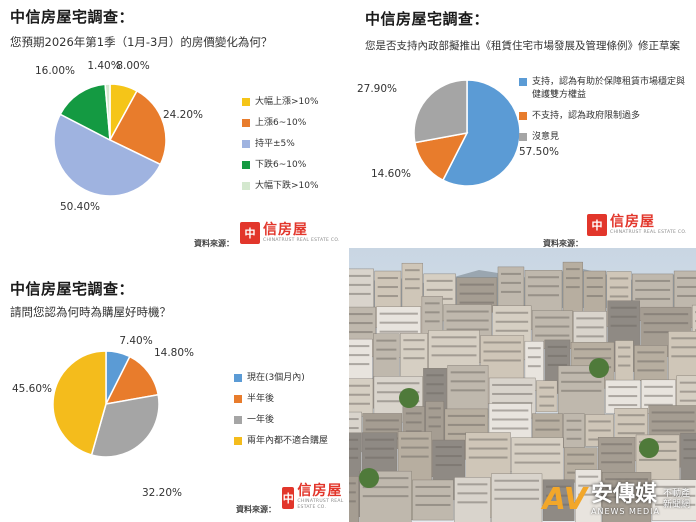 The image size is (696, 522). What do you see at coordinates (281, 123) in the screenshot?
I see `legend-label: 上漲6~10%` at bounding box center [281, 123].